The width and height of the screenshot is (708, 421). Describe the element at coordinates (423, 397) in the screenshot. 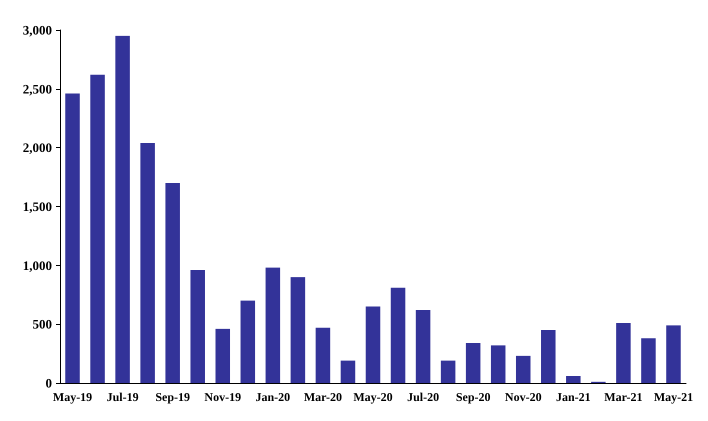

I see `x-tick-label: Jul-20` at that location.